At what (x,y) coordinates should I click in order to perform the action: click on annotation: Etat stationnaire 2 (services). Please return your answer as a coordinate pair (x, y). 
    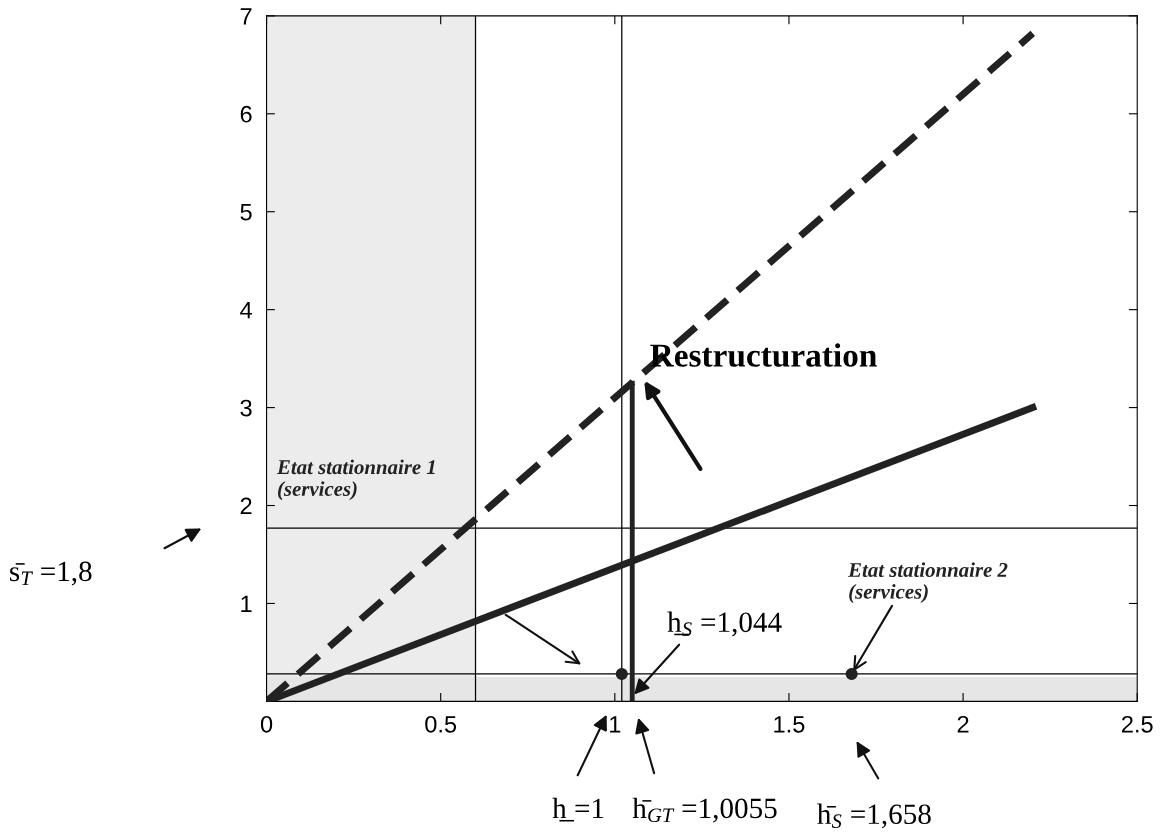
    Looking at the image, I should click on (928, 582).